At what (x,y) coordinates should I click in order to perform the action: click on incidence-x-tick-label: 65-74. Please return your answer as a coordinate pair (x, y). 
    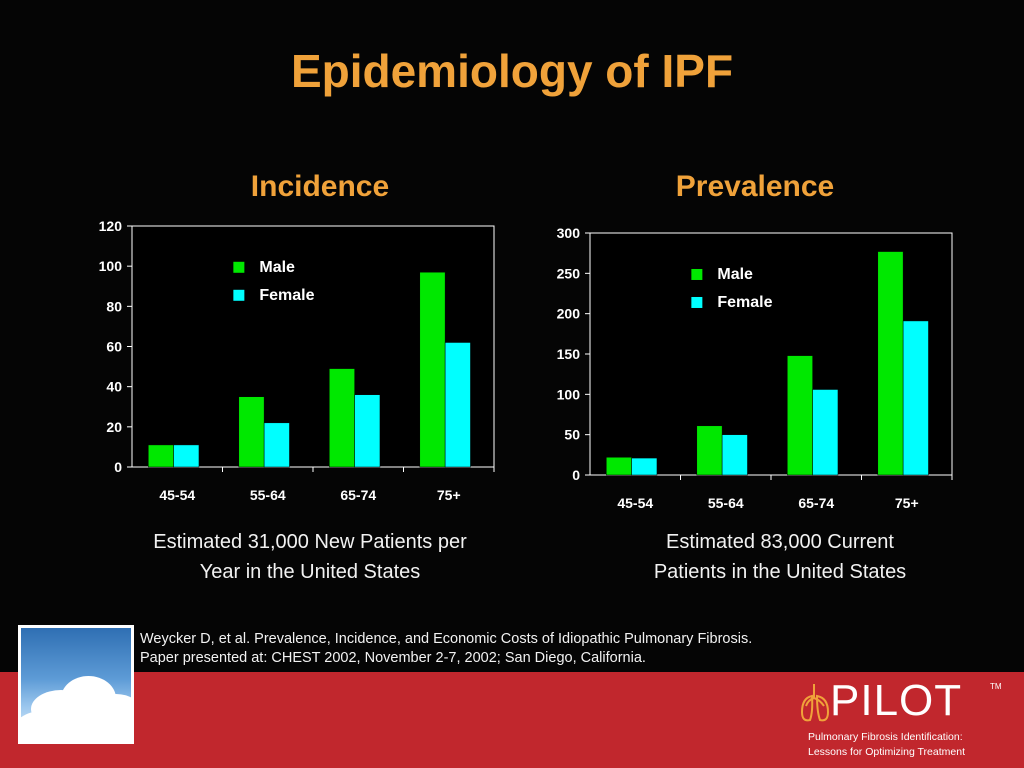
    Looking at the image, I should click on (358, 495).